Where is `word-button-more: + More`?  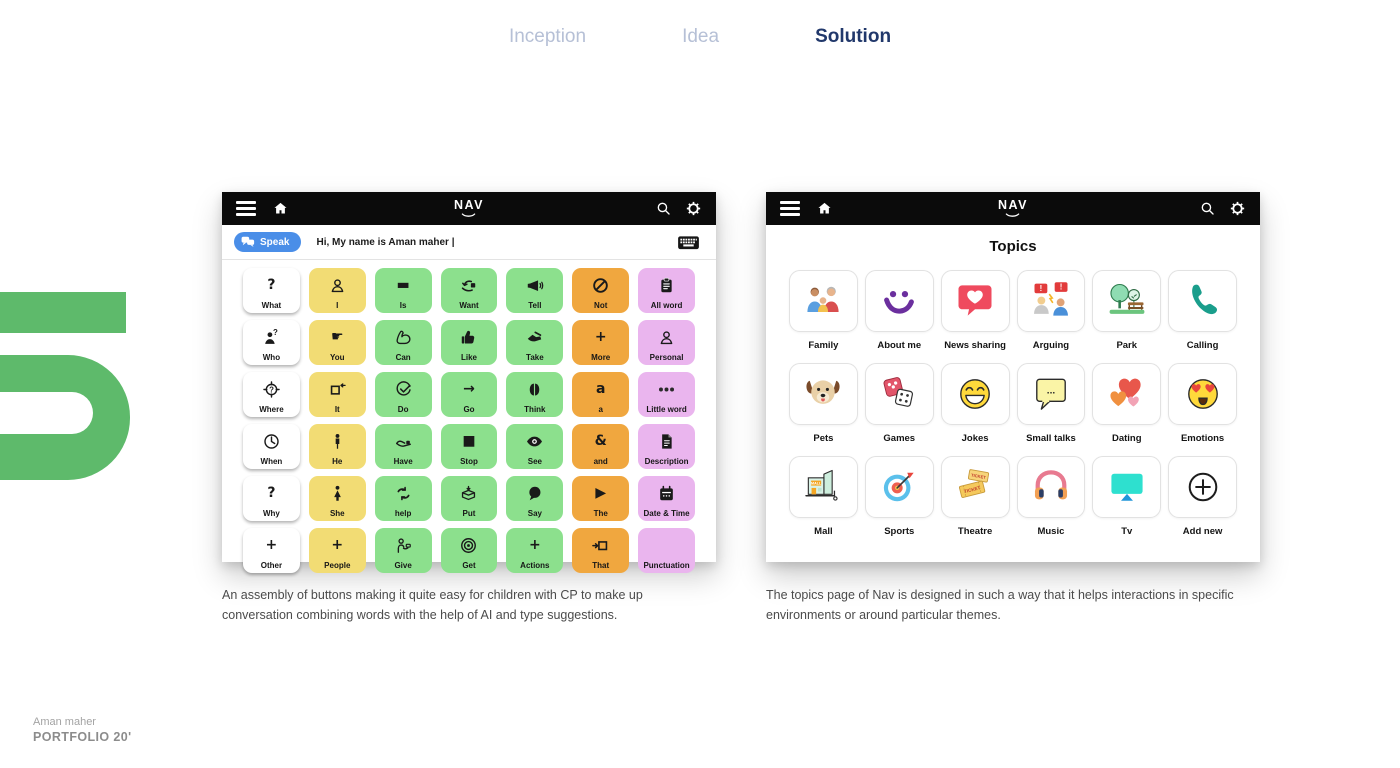 word-button-more: + More is located at coordinates (601, 342).